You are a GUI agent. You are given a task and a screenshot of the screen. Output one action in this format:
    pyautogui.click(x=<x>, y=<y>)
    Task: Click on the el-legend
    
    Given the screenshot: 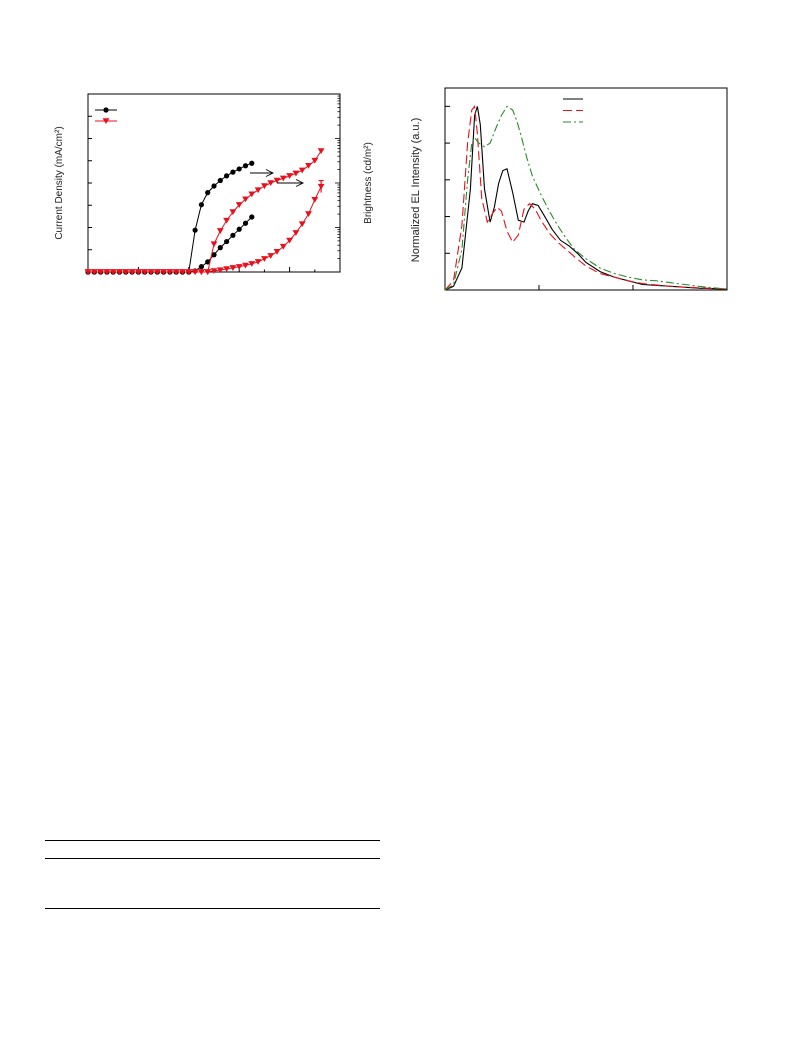 What is the action you would take?
    pyautogui.click(x=573, y=110)
    